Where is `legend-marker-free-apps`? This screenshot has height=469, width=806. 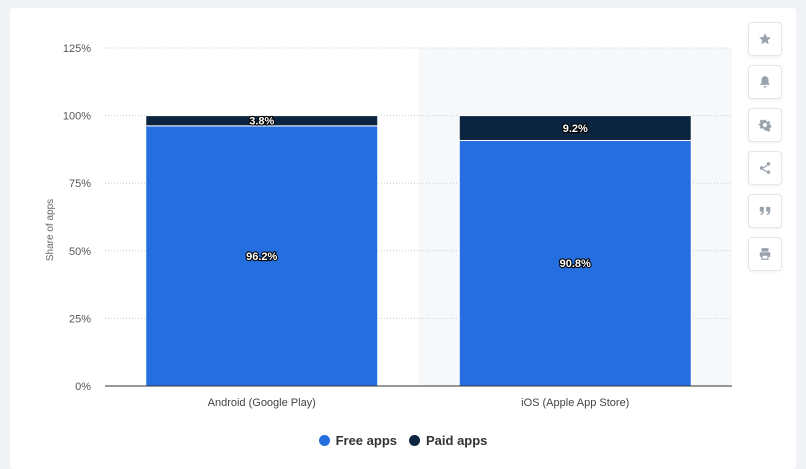 legend-marker-free-apps is located at coordinates (324, 440).